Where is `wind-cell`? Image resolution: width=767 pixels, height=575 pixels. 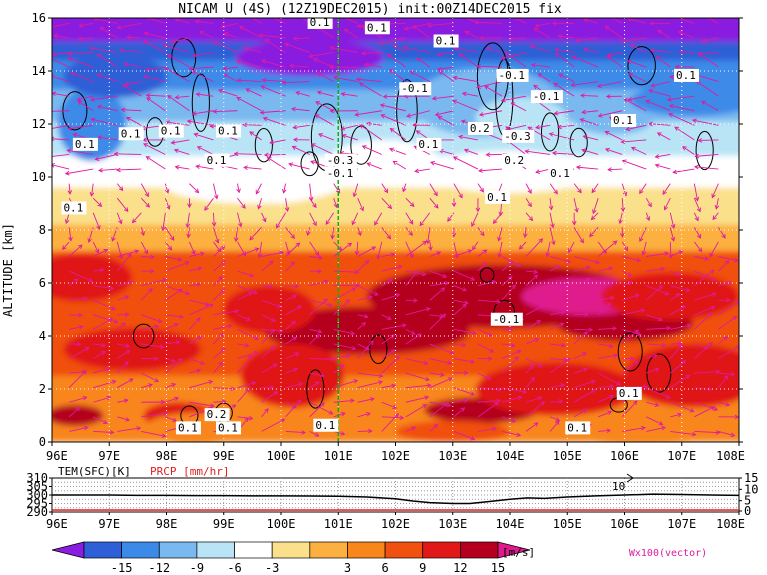
wind-cell is located at coordinates (684, 100).